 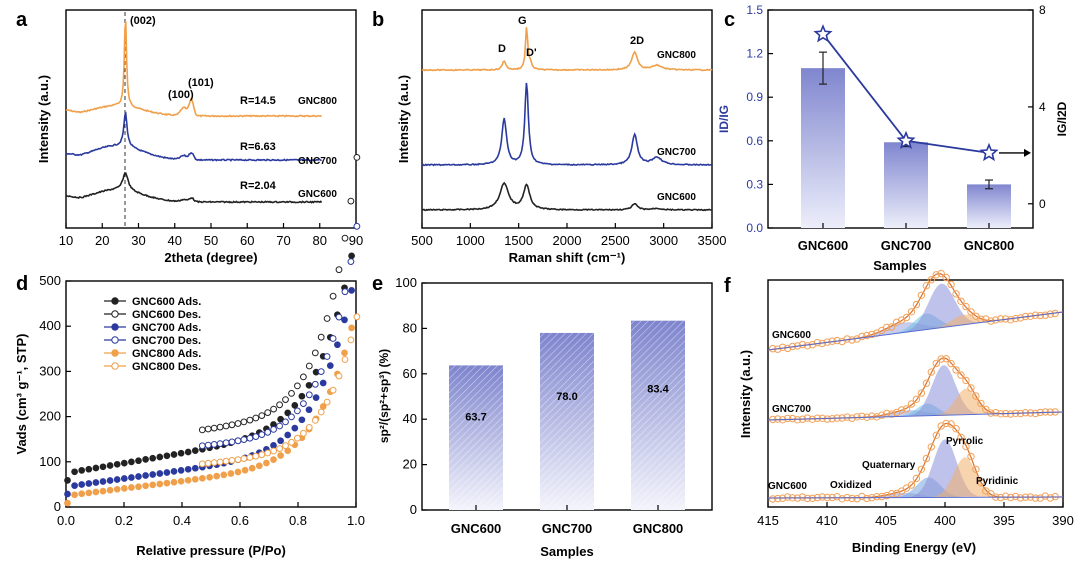 I want to click on y2-tick-label-c: 0, so click(x=1042, y=204).